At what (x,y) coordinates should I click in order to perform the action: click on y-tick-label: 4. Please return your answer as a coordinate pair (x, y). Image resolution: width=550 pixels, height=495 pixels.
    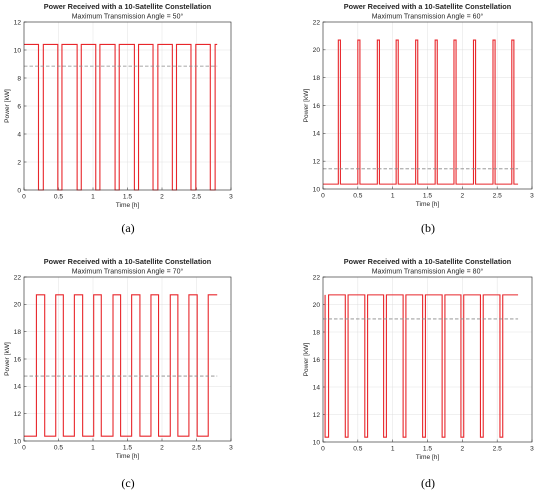
    Looking at the image, I should click on (19, 134).